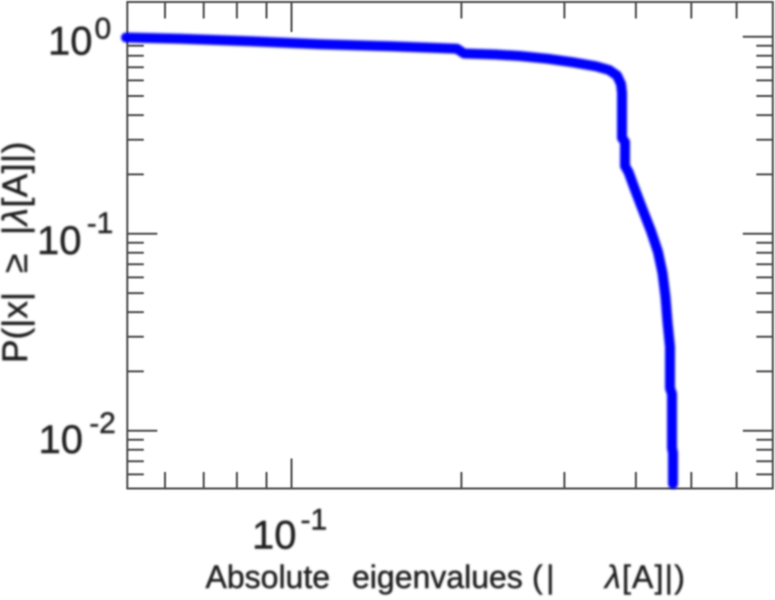 The image size is (775, 600). Describe the element at coordinates (268, 577) in the screenshot. I see `svg-text: Absolute` at that location.